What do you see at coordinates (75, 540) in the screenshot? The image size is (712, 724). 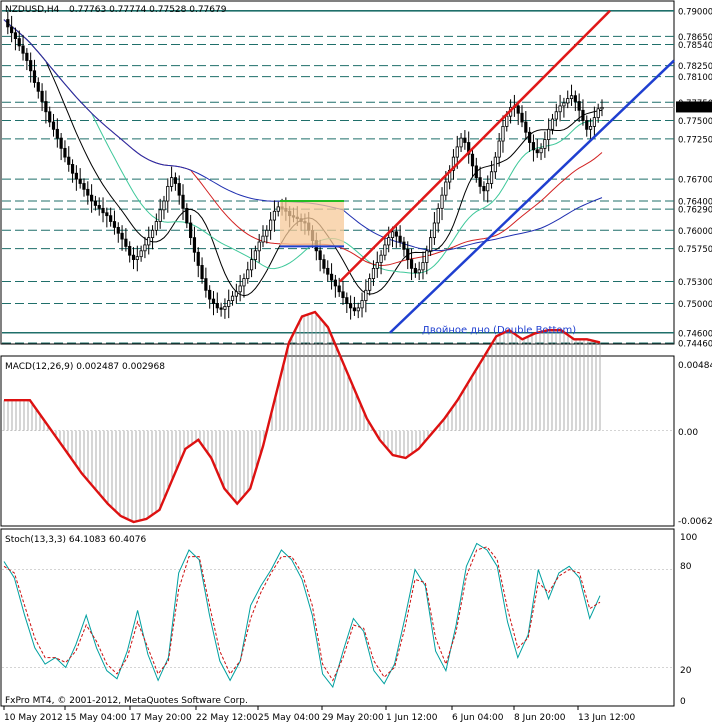 I see `stoch-label: Stoch(13,3,3) 64.1083 60.4076` at bounding box center [75, 540].